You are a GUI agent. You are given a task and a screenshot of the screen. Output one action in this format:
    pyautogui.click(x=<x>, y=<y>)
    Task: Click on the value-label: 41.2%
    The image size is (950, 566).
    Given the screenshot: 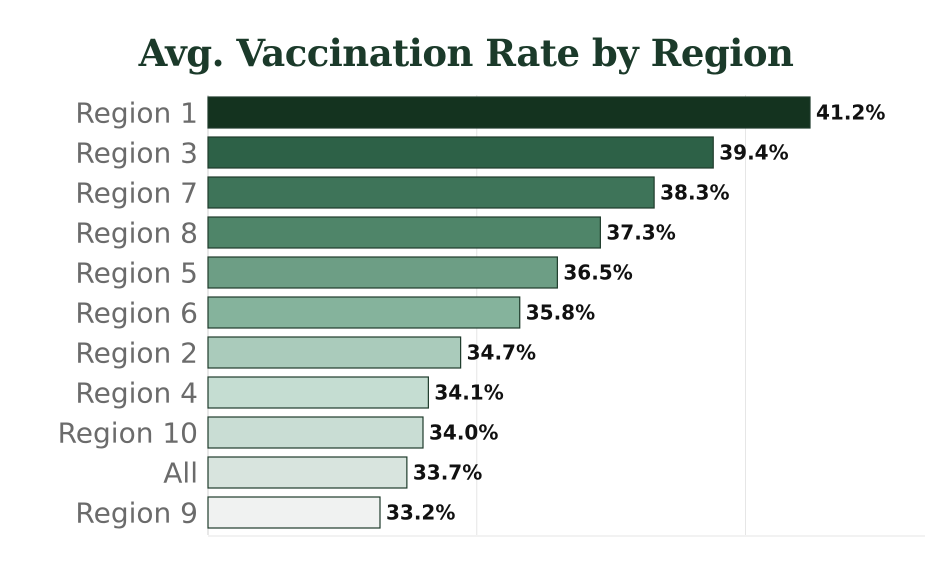 What is the action you would take?
    pyautogui.click(x=850, y=113)
    